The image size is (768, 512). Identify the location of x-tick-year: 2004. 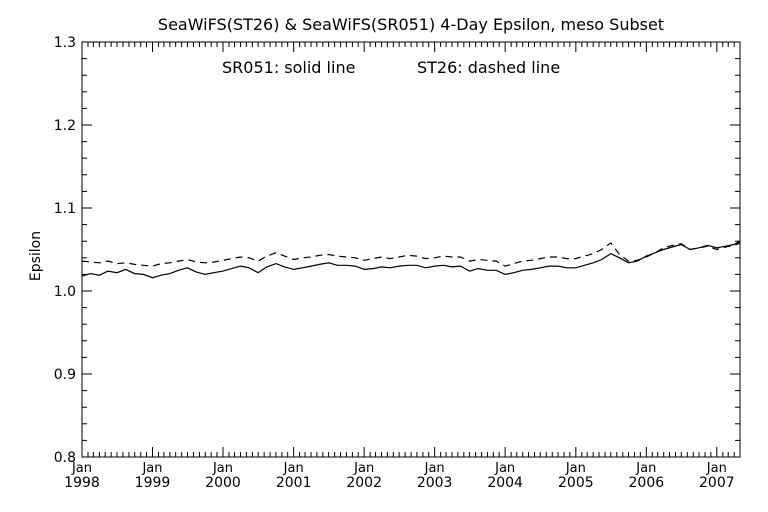
(505, 483).